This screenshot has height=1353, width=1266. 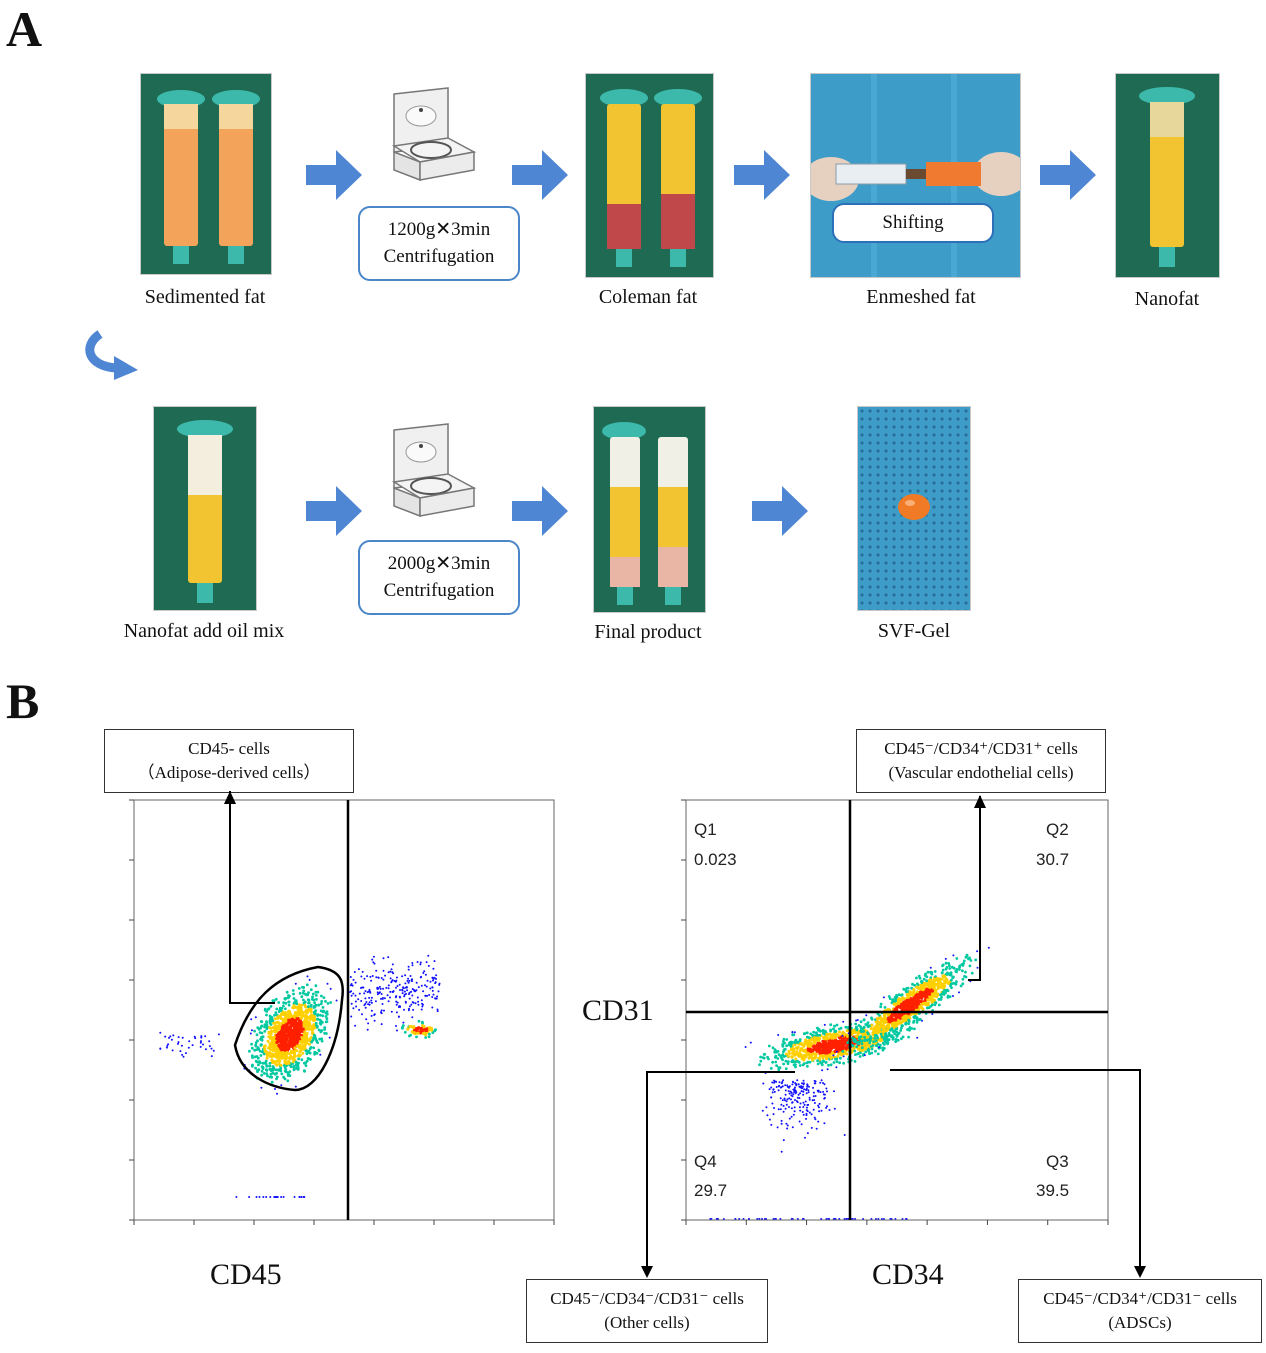 I want to click on centrifuge-icon, so click(x=434, y=470).